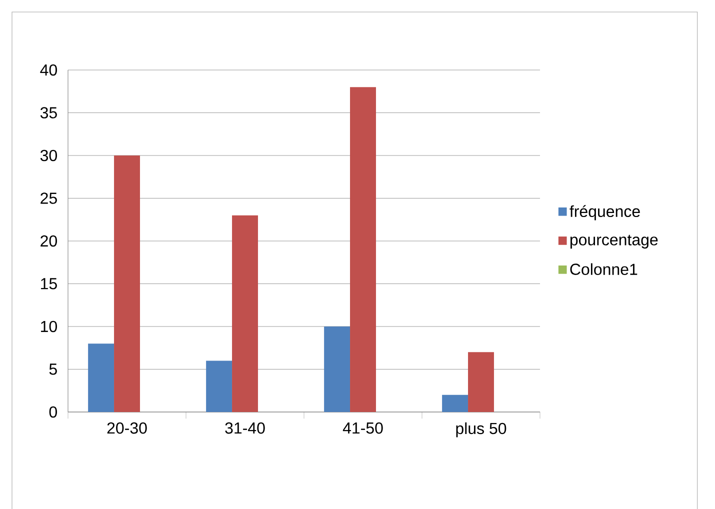 The image size is (715, 509). I want to click on x-tick-label: 31-40, so click(245, 428).